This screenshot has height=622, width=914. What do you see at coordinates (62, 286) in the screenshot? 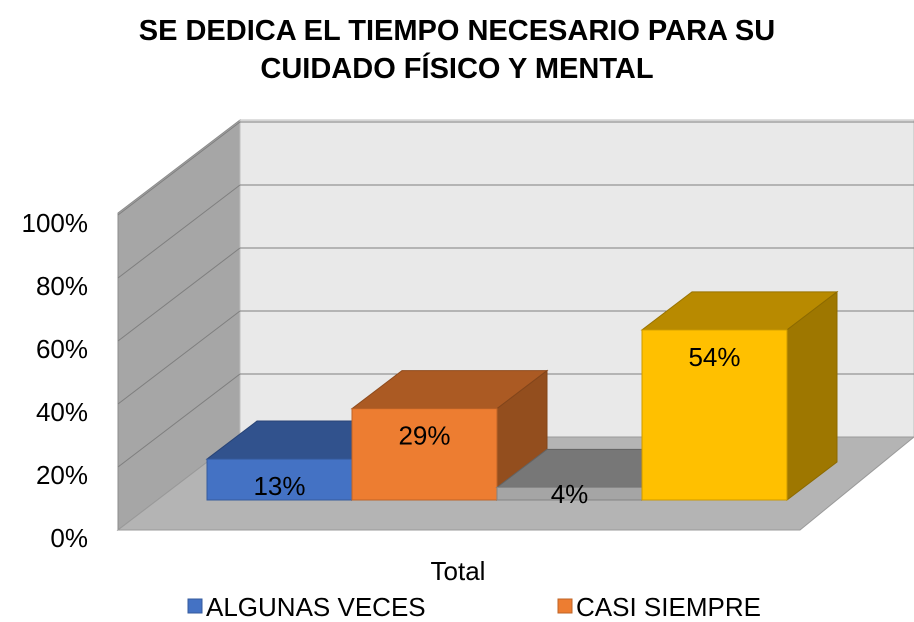
I see `y-tick-label: 80%` at bounding box center [62, 286].